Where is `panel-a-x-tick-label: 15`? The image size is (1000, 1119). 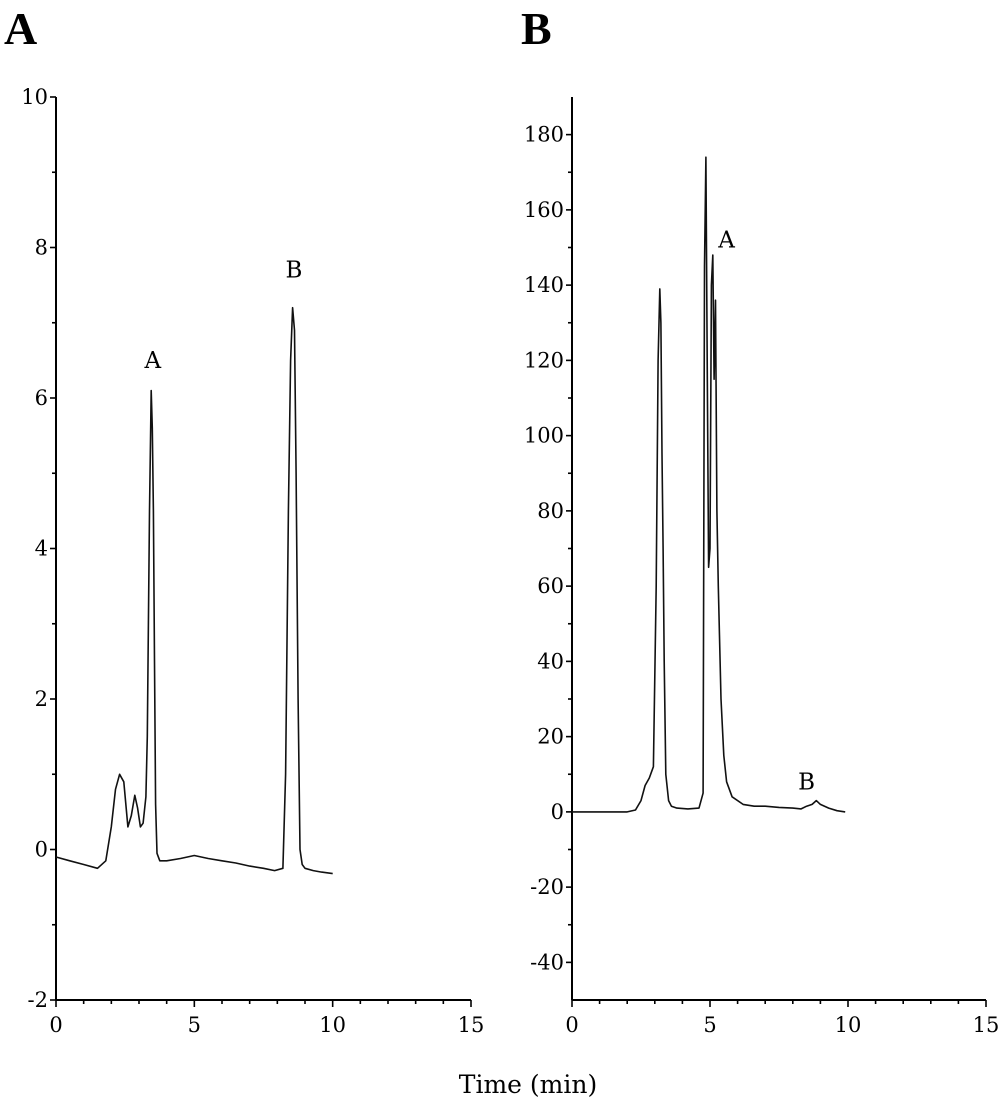
panel-a-x-tick-label: 15 is located at coordinates (471, 1025).